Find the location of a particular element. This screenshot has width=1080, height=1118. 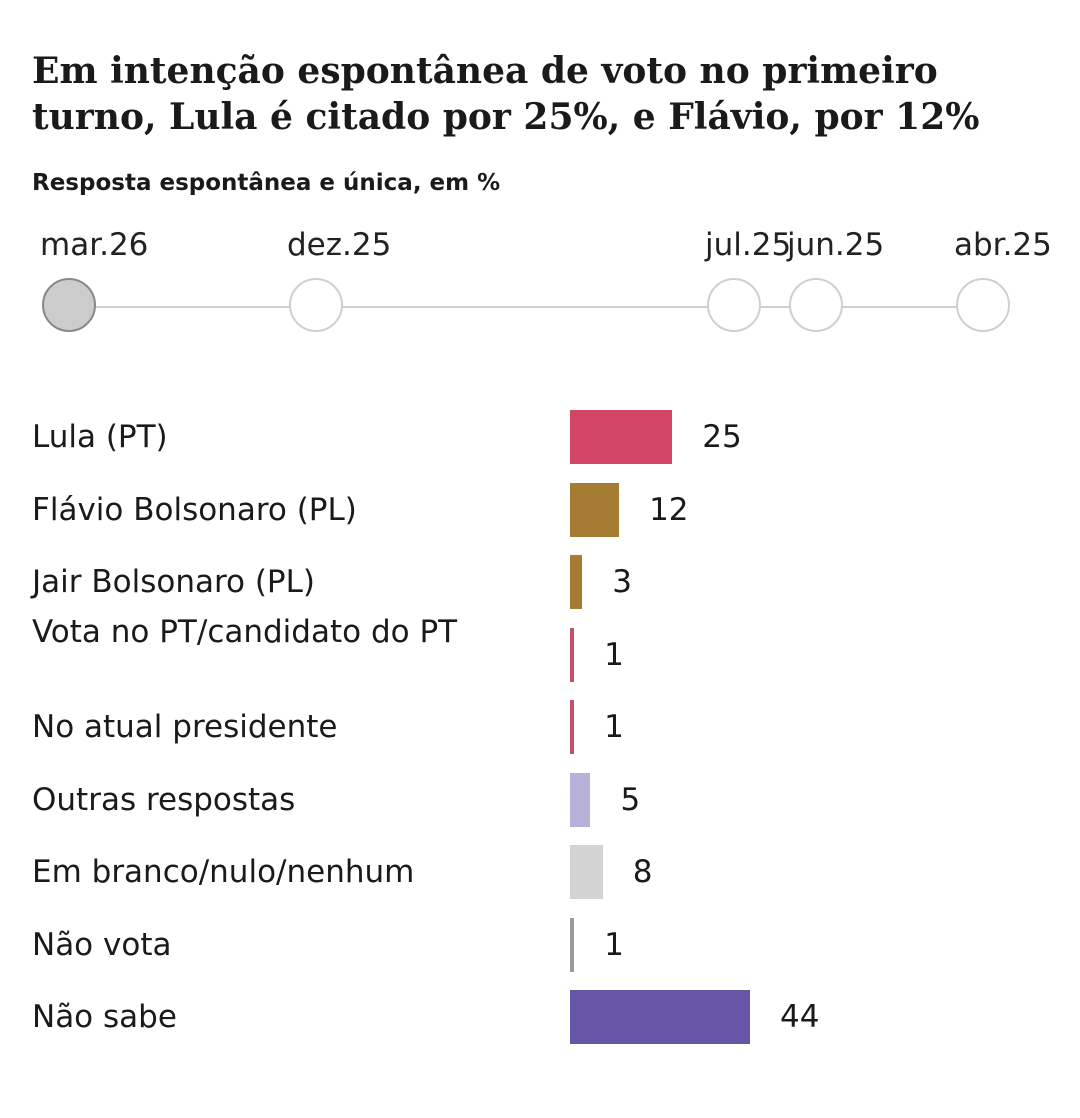

timeline-label-1: dez.25 is located at coordinates (339, 245).